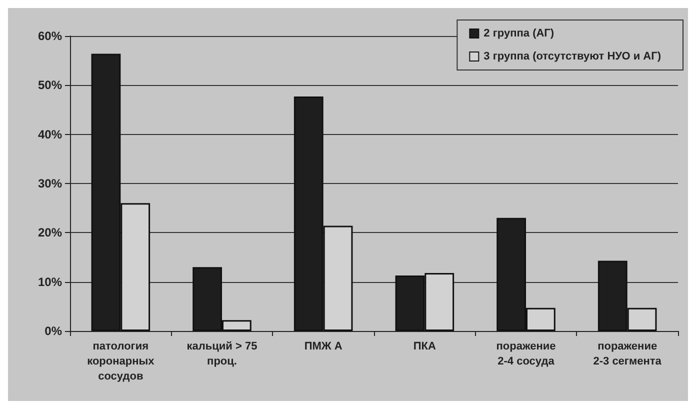 This screenshot has height=409, width=696. I want to click on y-tick-label: 60%, so click(50, 36).